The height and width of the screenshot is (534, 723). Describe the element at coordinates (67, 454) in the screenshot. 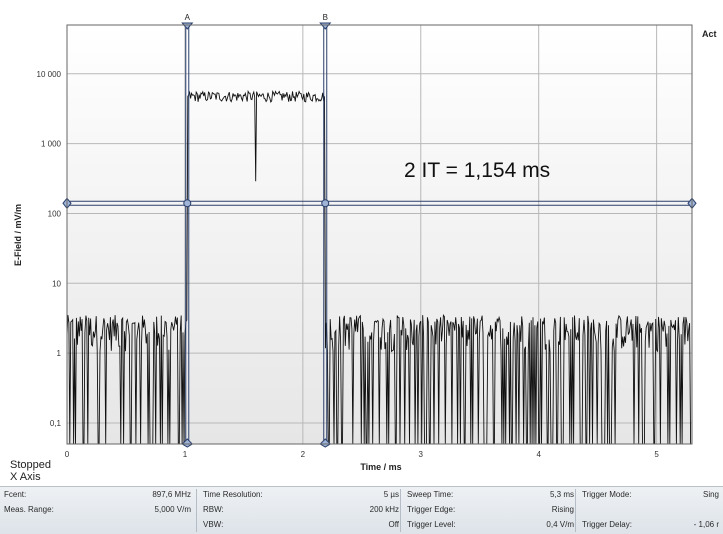

I see `x-tick-label: 0` at that location.